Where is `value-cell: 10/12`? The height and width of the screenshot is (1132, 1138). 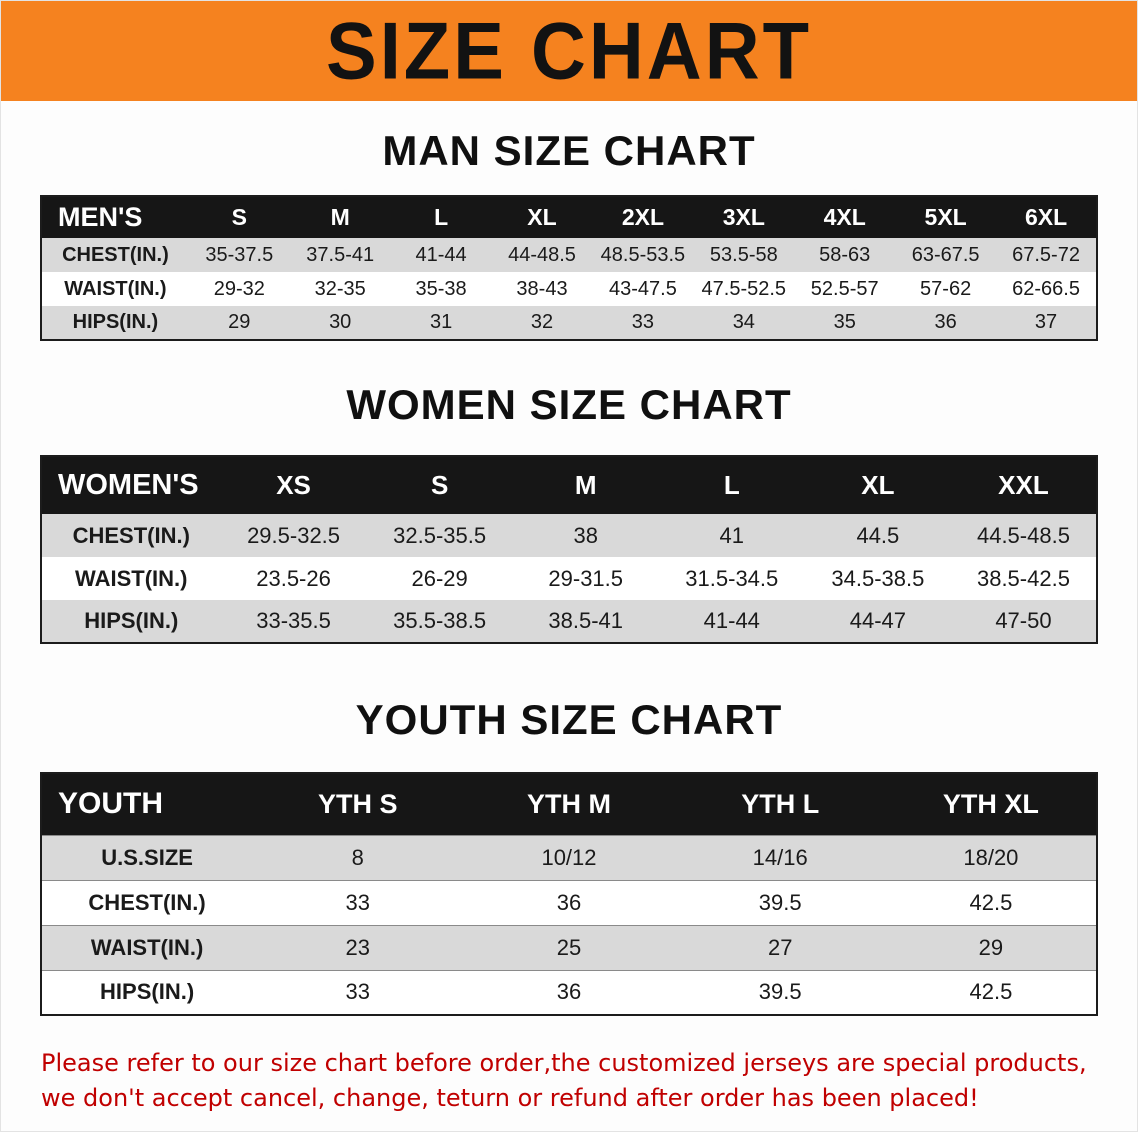
value-cell: 10/12 is located at coordinates (569, 857).